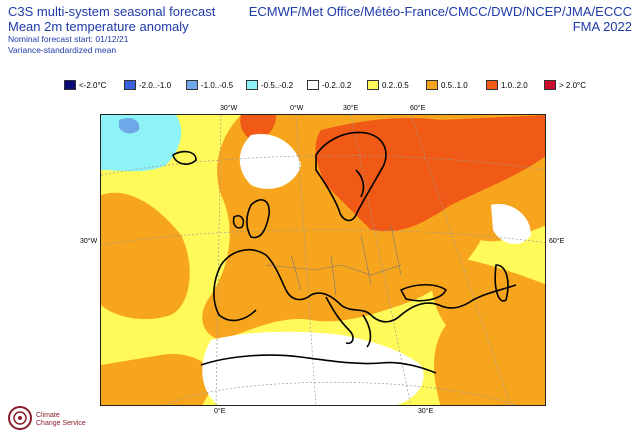  I want to click on legend-label: 1.0..2.0, so click(514, 85).